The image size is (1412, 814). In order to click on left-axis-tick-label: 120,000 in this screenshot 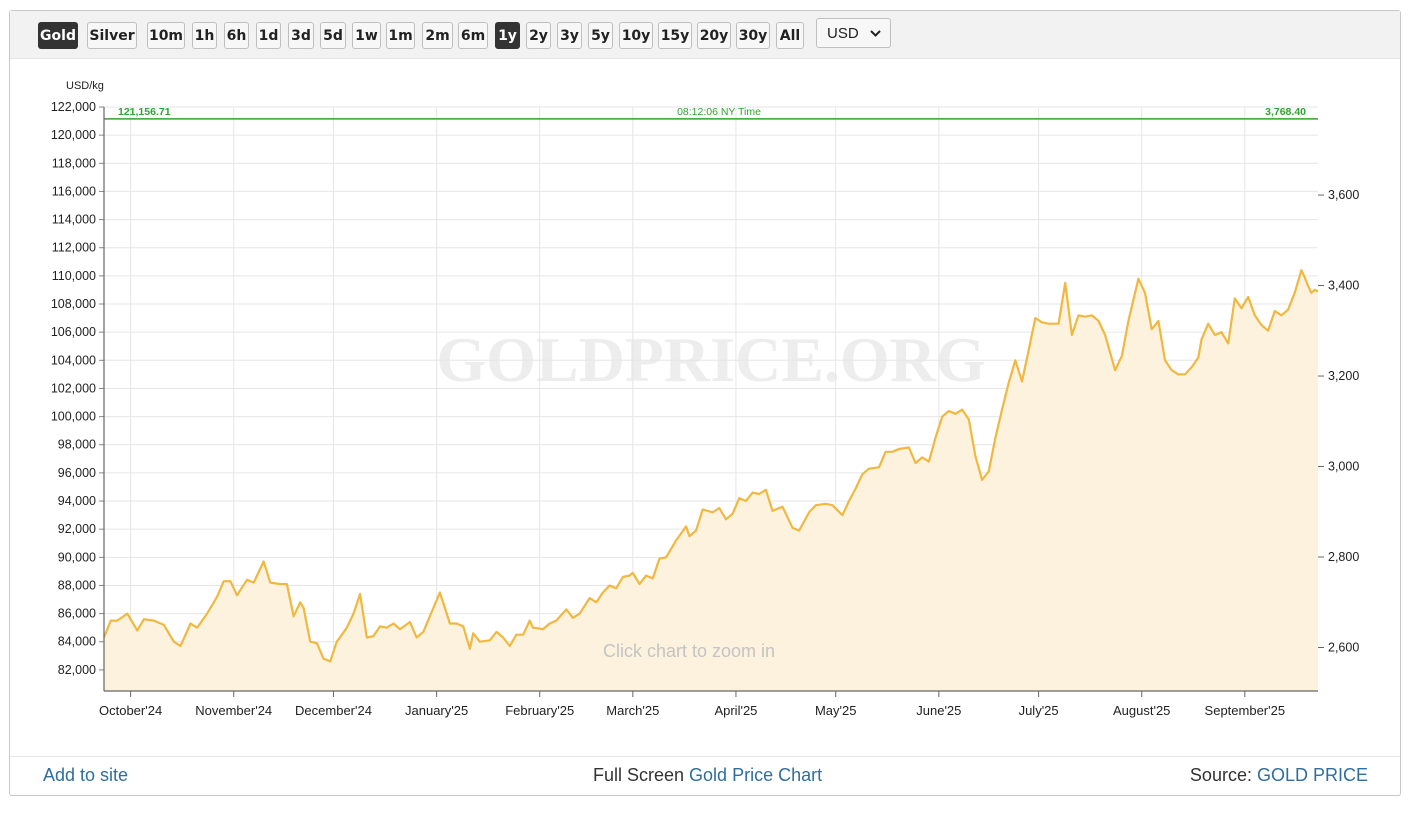, I will do `click(73, 135)`.